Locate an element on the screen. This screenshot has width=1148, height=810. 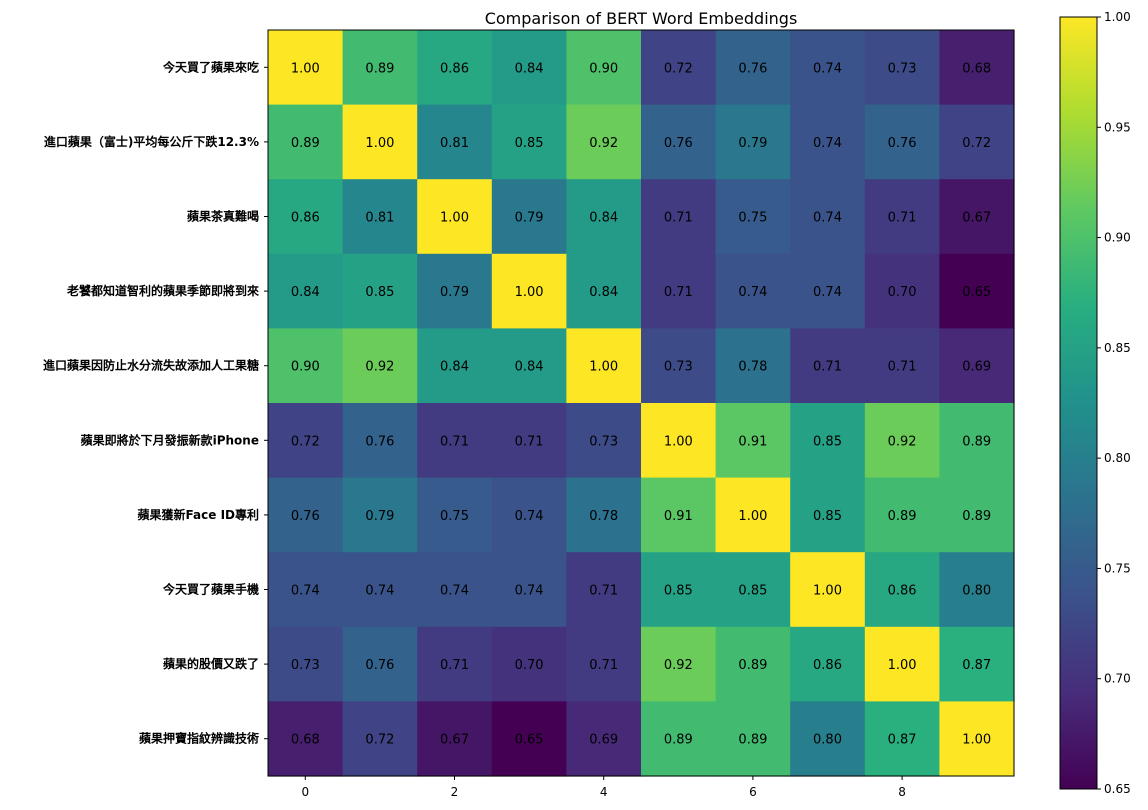
cell-value-label: 0.75 is located at coordinates (752, 218).